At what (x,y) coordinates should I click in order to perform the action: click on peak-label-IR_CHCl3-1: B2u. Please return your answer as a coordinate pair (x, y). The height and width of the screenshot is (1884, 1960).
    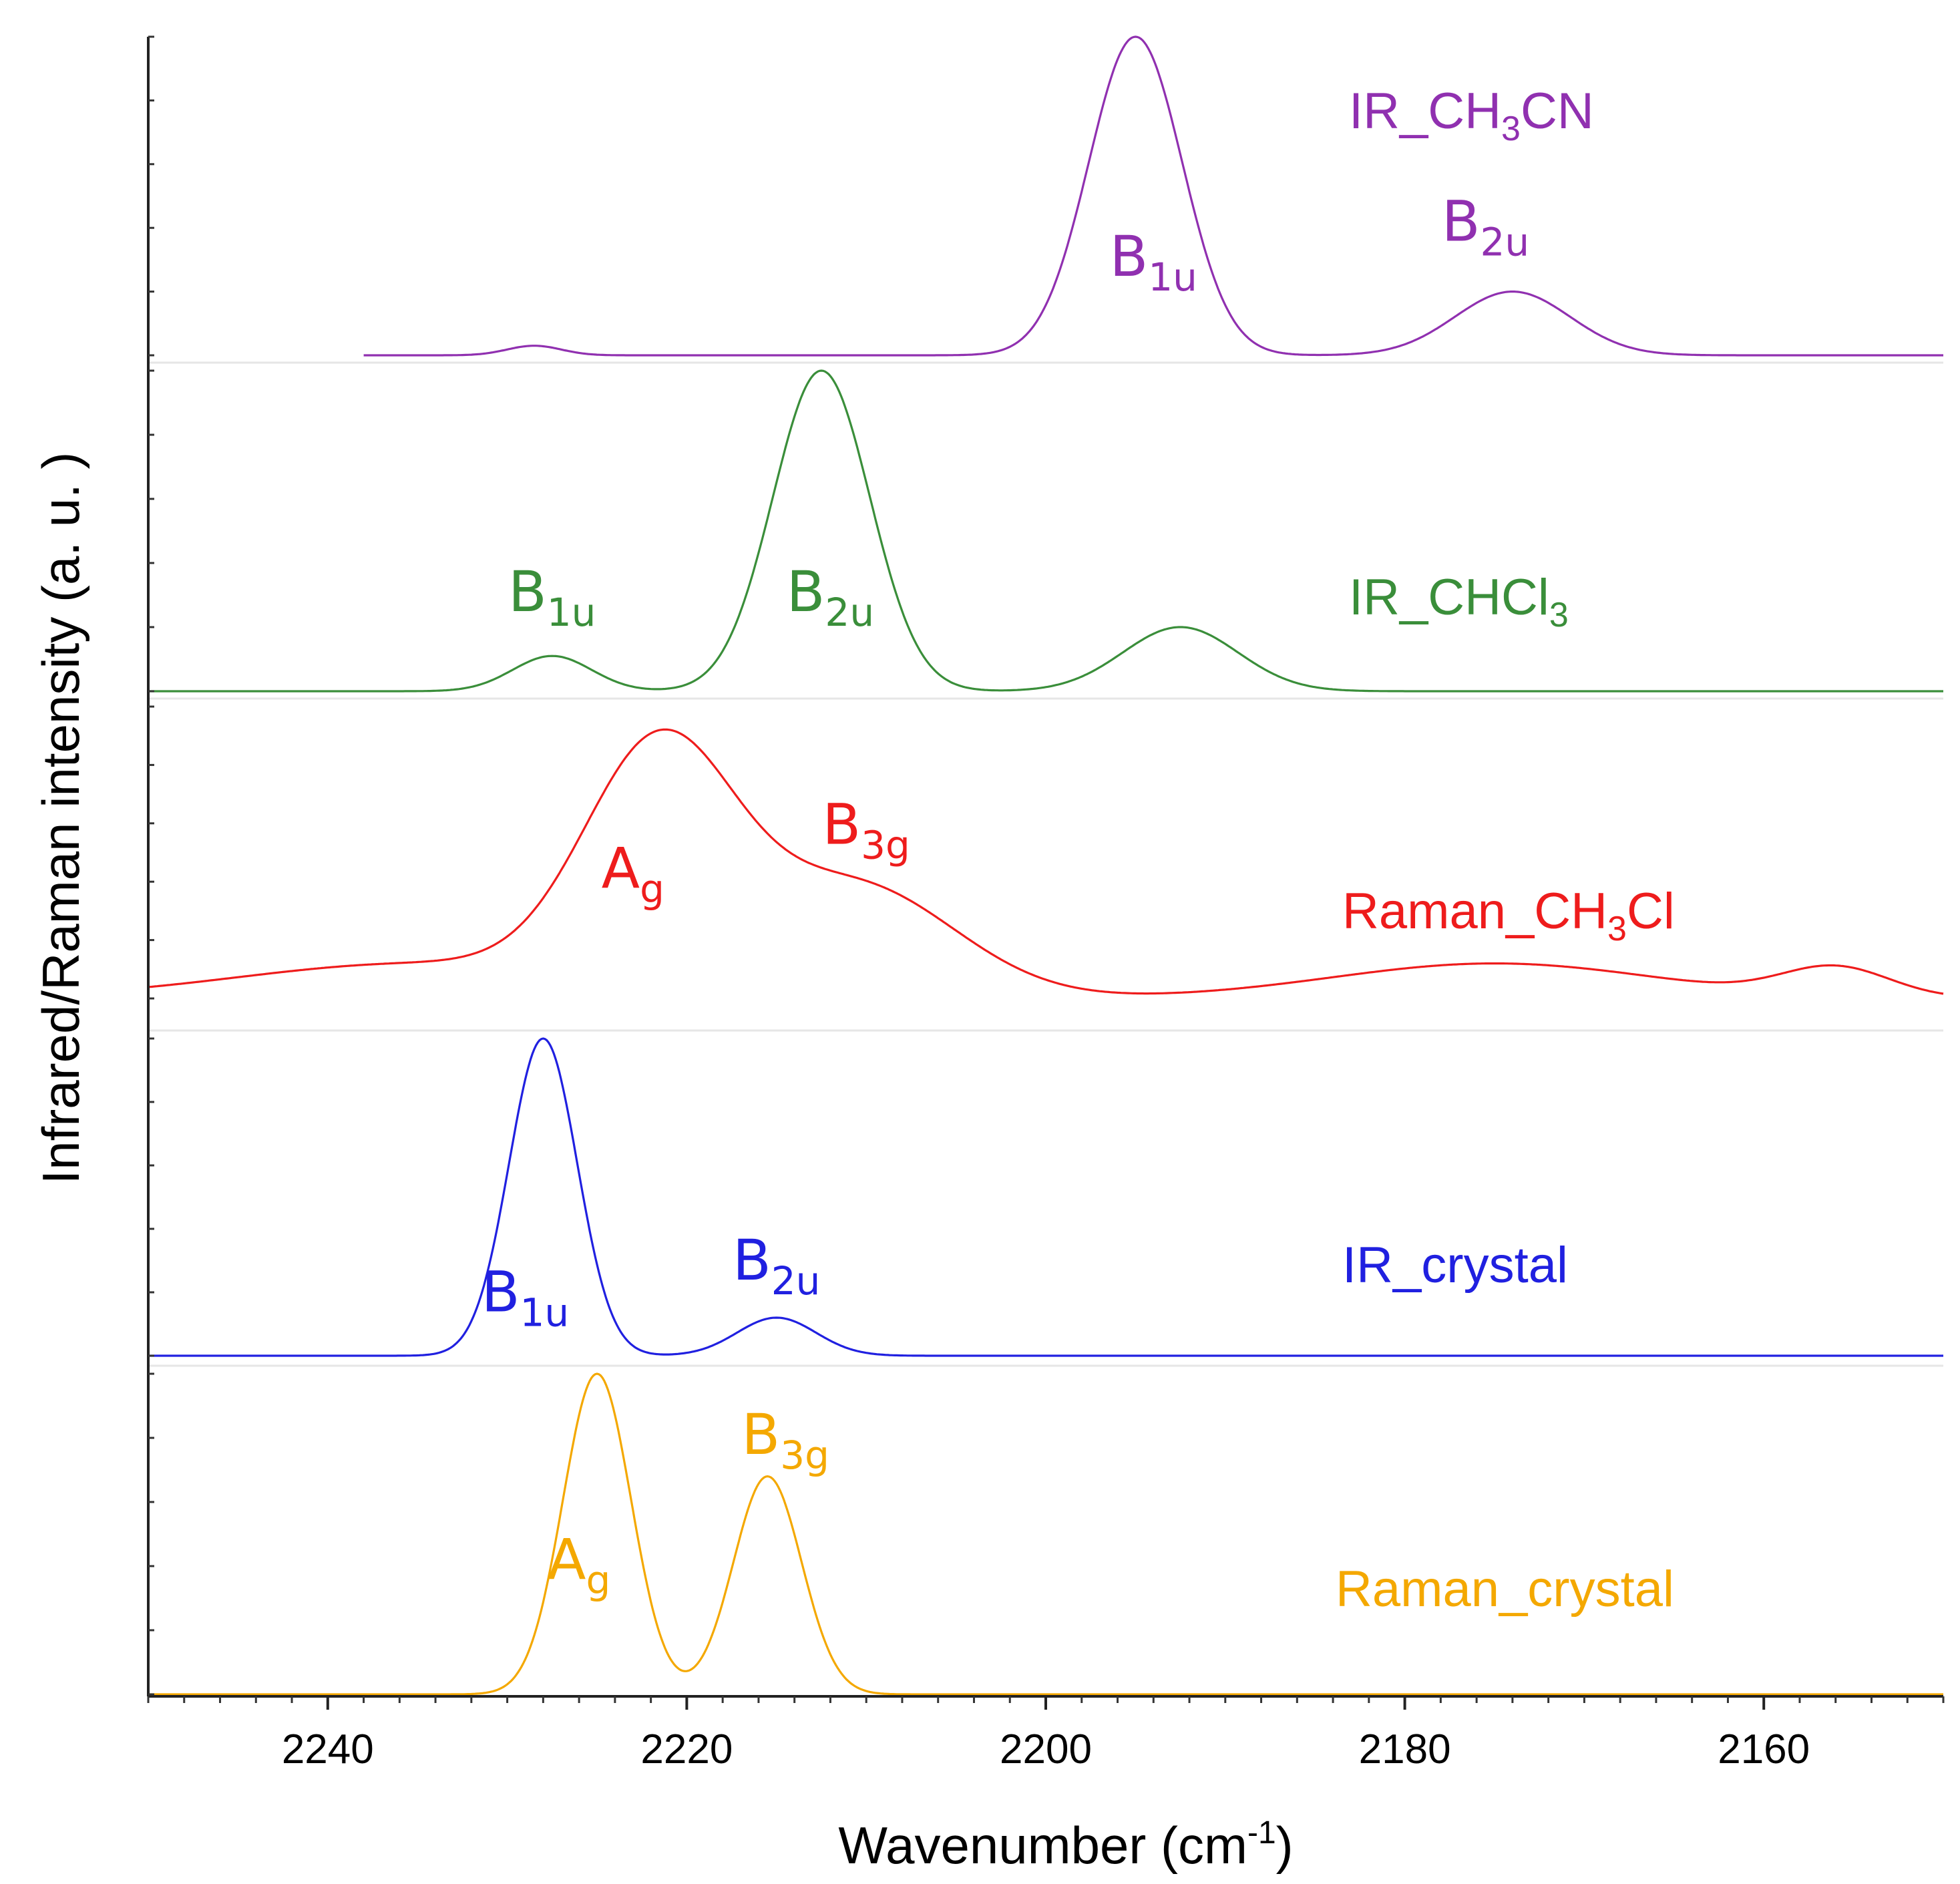
    Looking at the image, I should click on (830, 597).